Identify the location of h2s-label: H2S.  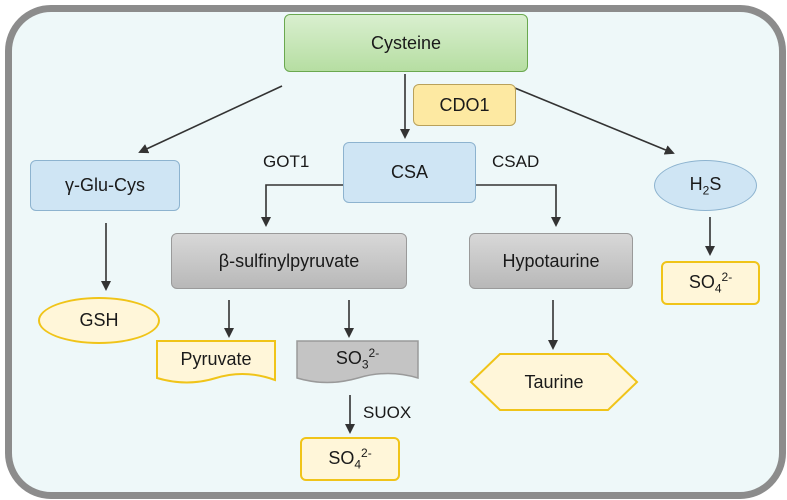
(705, 185).